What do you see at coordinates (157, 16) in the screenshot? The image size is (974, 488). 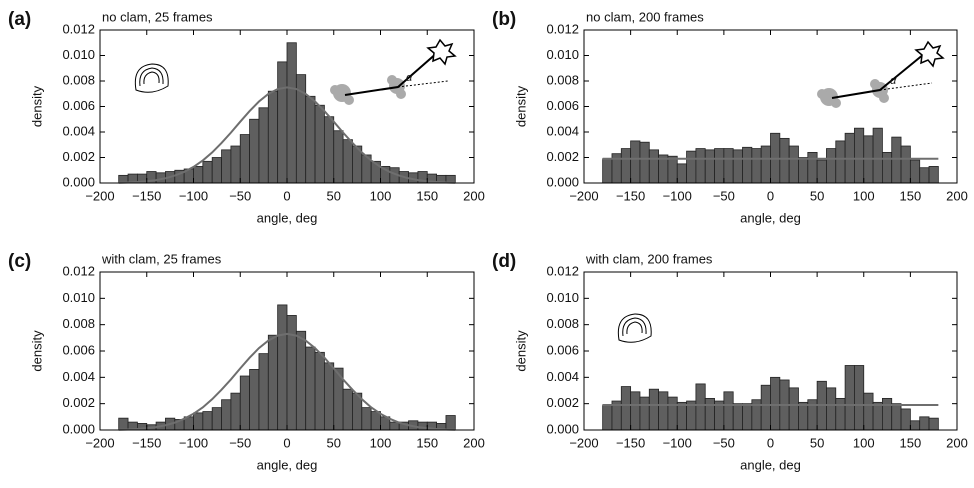 I see `panel-title: no clam, 25 frames` at bounding box center [157, 16].